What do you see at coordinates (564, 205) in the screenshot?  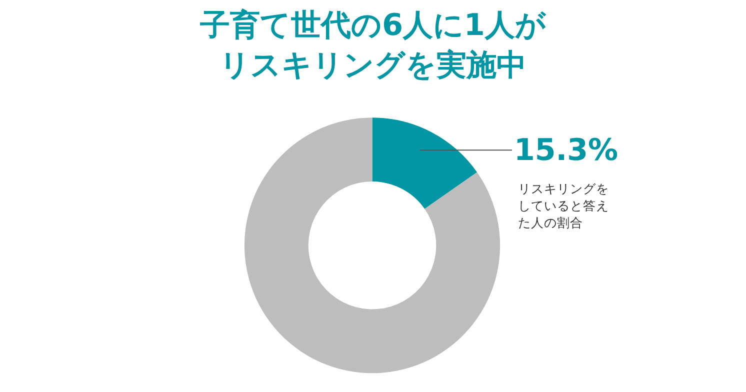 I see `text: リスキリングをしていると答えた人の割合` at bounding box center [564, 205].